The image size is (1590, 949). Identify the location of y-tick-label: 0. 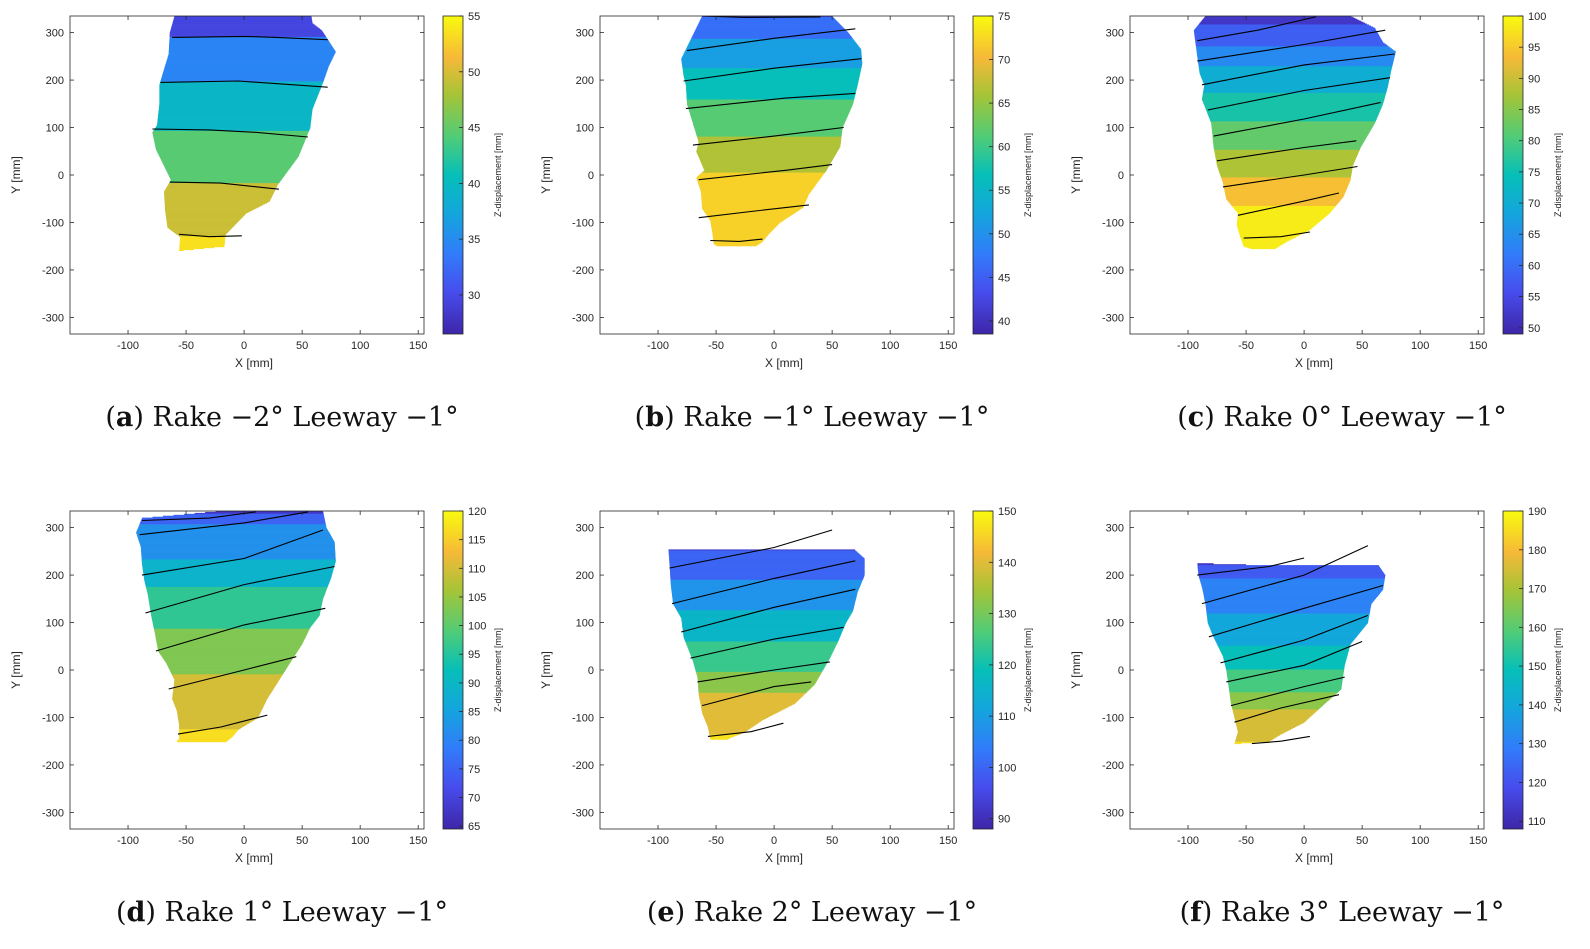
(61, 671).